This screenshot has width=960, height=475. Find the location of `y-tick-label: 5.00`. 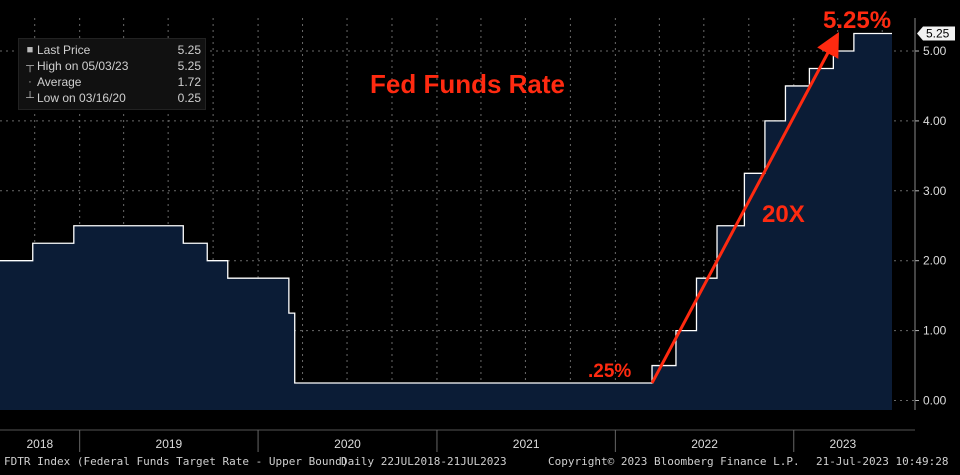

y-tick-label: 5.00 is located at coordinates (935, 51).